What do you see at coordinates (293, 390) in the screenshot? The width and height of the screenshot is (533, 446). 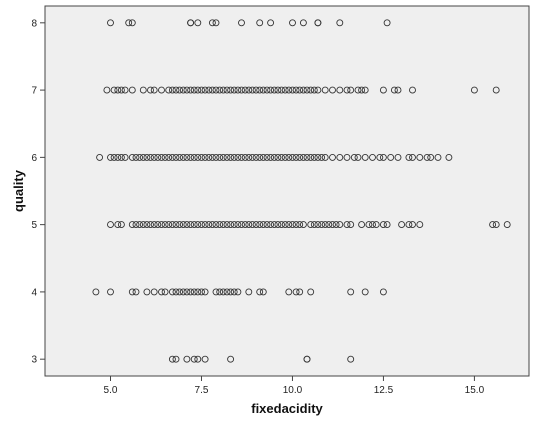 I see `x-tick-label: 10.0` at bounding box center [293, 390].